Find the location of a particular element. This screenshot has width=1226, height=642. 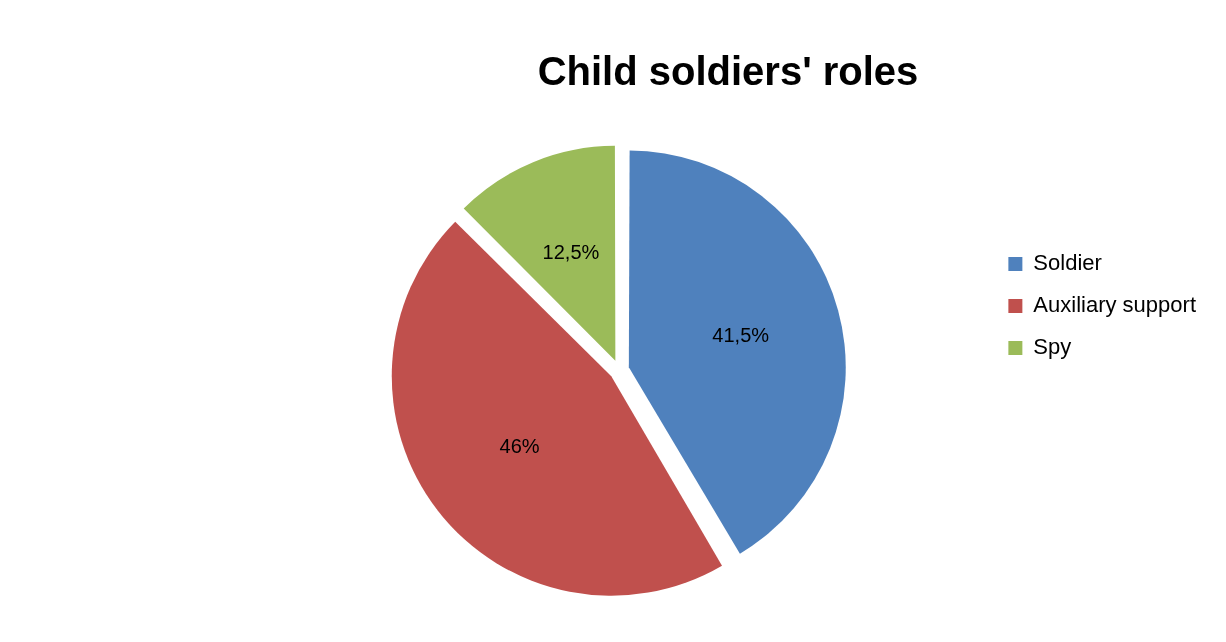

legend-label: Auxiliary support is located at coordinates (1115, 305).